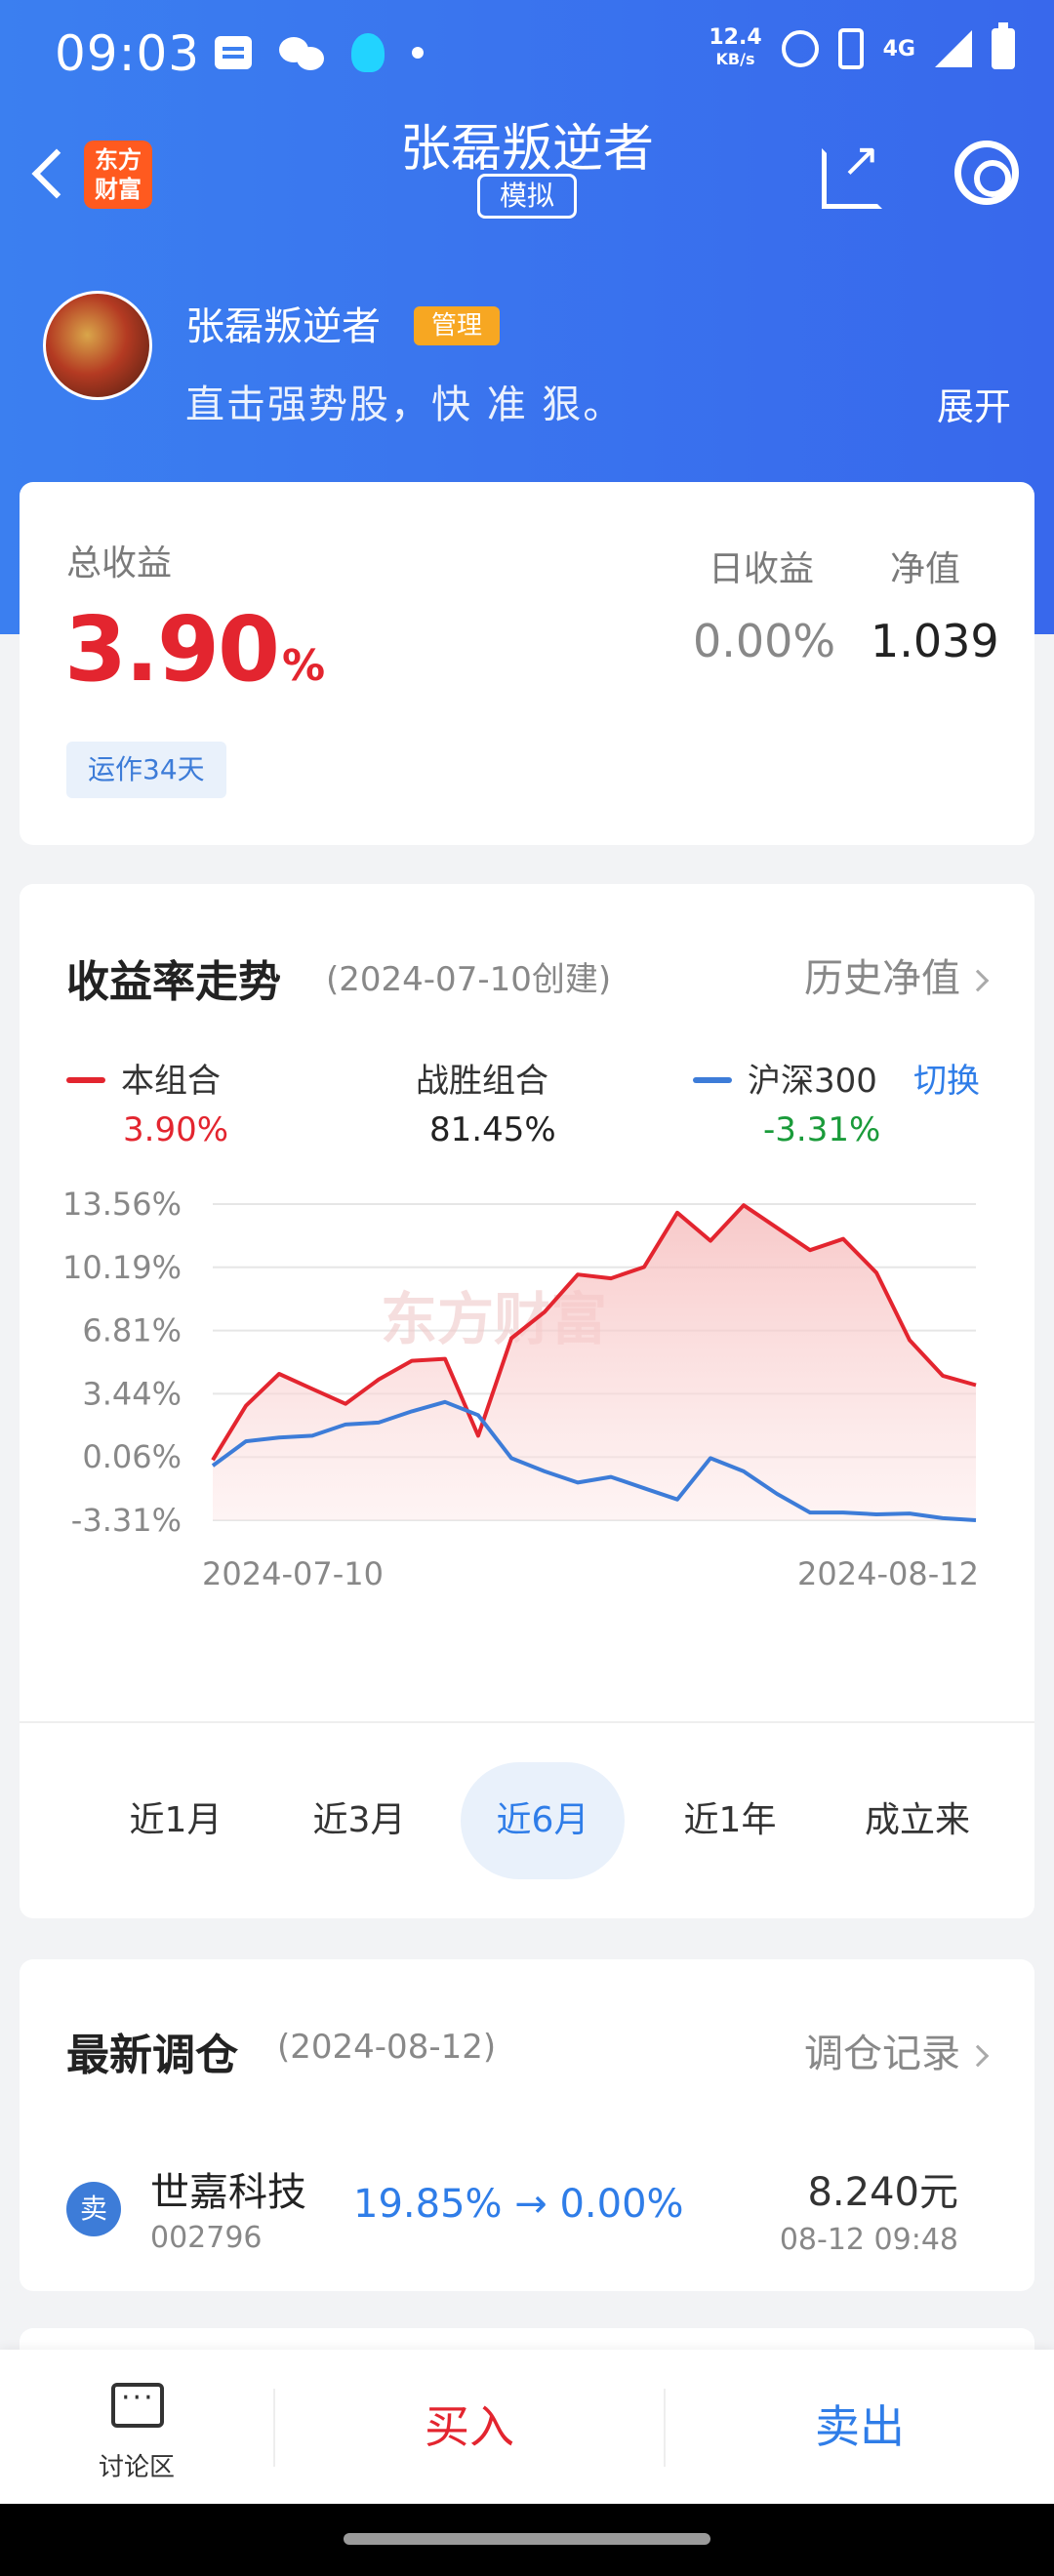  Describe the element at coordinates (120, 563) in the screenshot. I see `total-return-label: 总收益` at that location.